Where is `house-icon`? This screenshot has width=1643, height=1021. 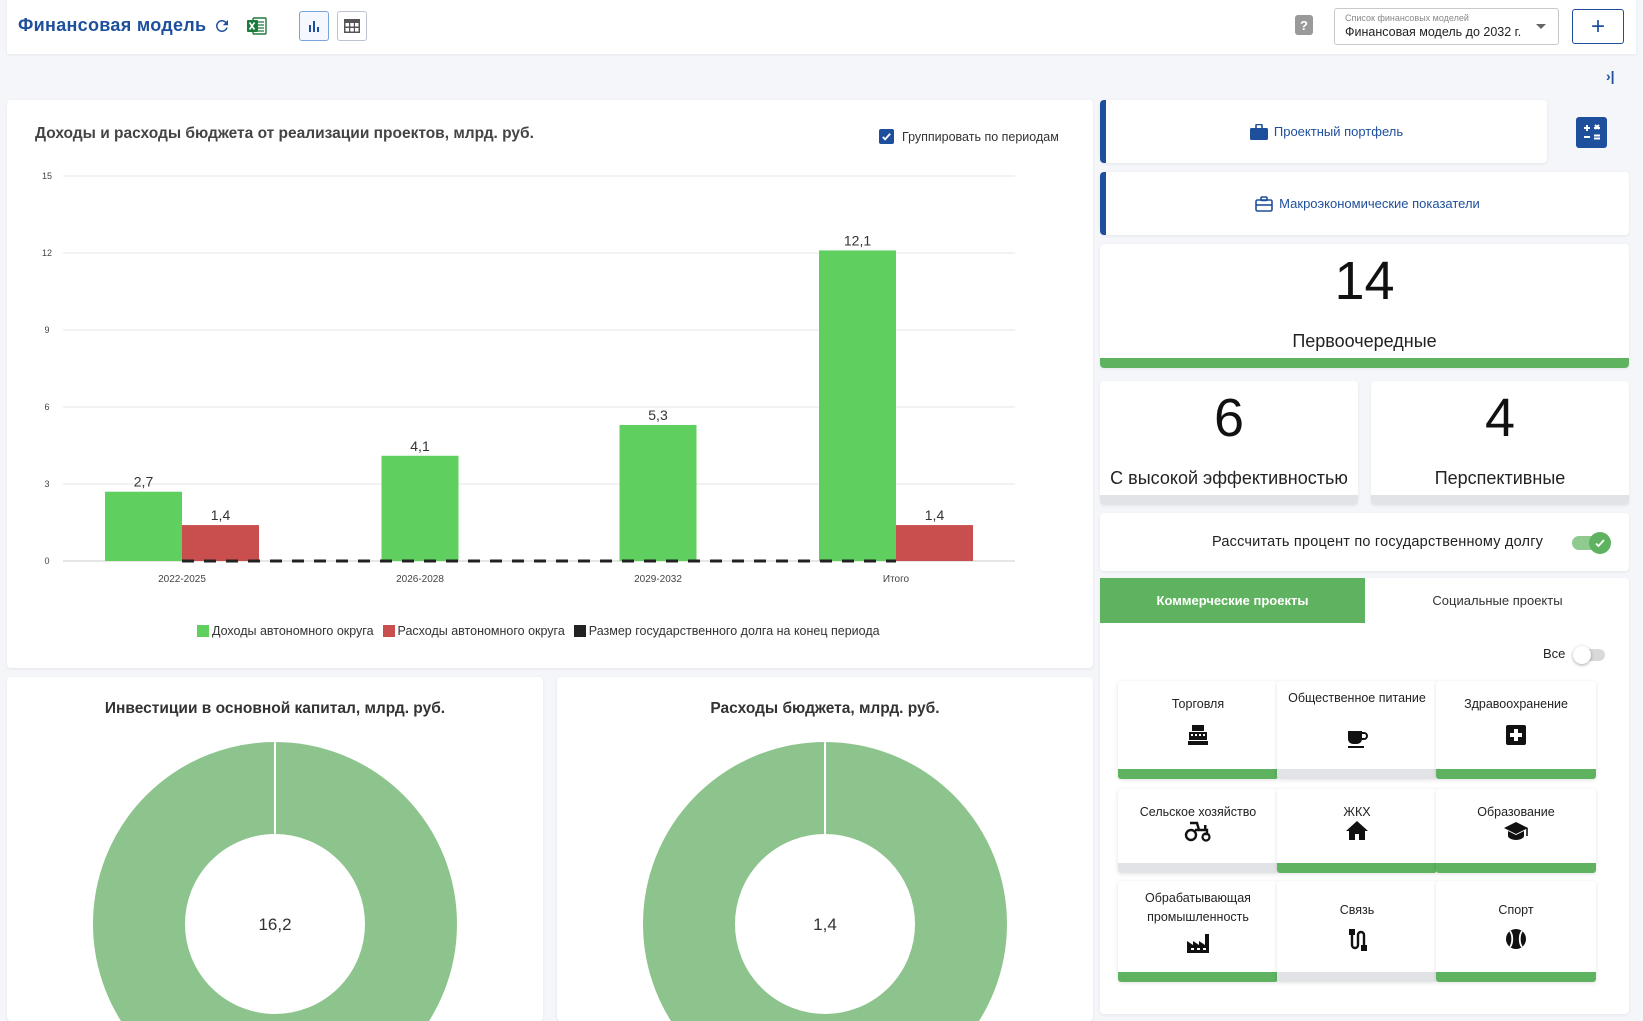 house-icon is located at coordinates (1357, 831).